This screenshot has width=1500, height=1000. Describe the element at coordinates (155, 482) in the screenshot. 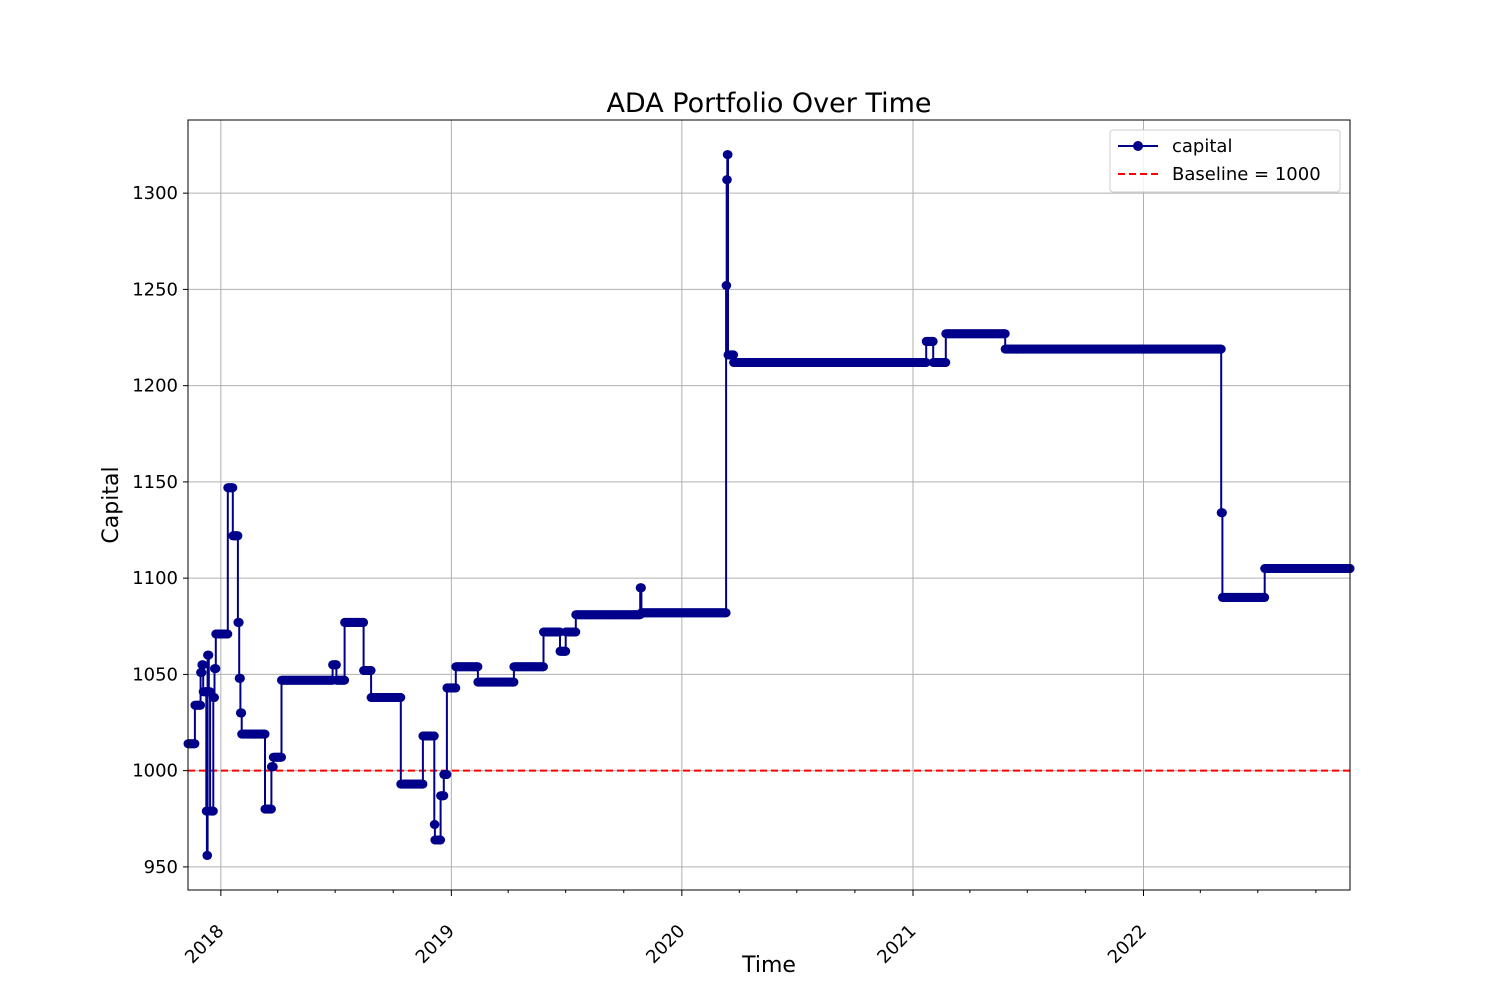

I see `y-tick-label: 1150` at that location.